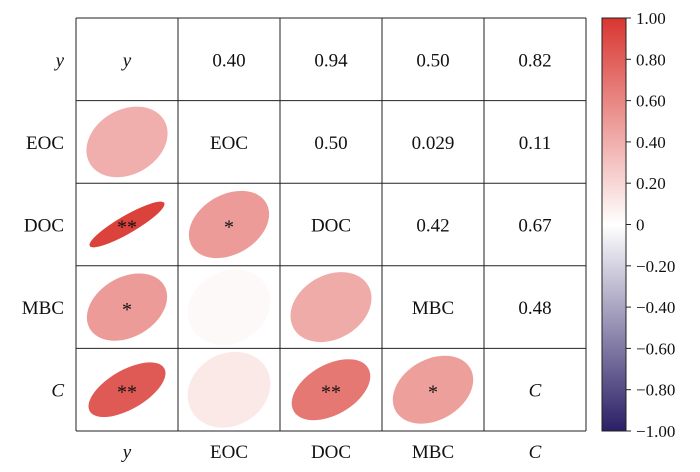 This screenshot has width=700, height=472. Describe the element at coordinates (57, 391) in the screenshot. I see `row-label-C: C` at that location.